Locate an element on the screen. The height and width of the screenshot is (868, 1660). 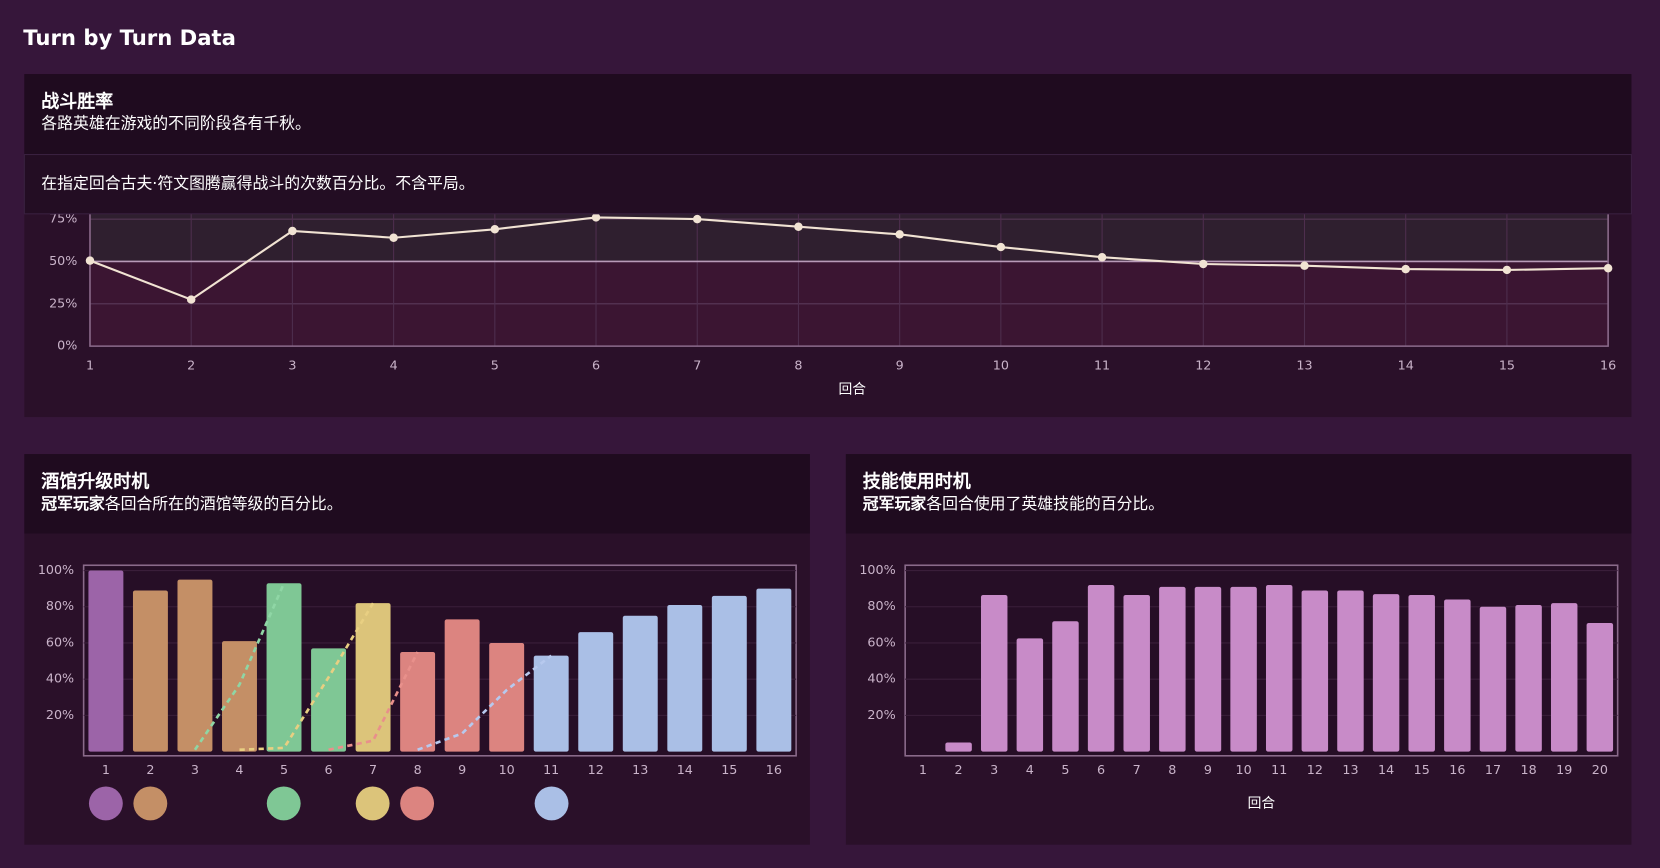
panel-subtitle: 各路英雄在游戏的不同阶段各有千秋。 is located at coordinates (176, 122).